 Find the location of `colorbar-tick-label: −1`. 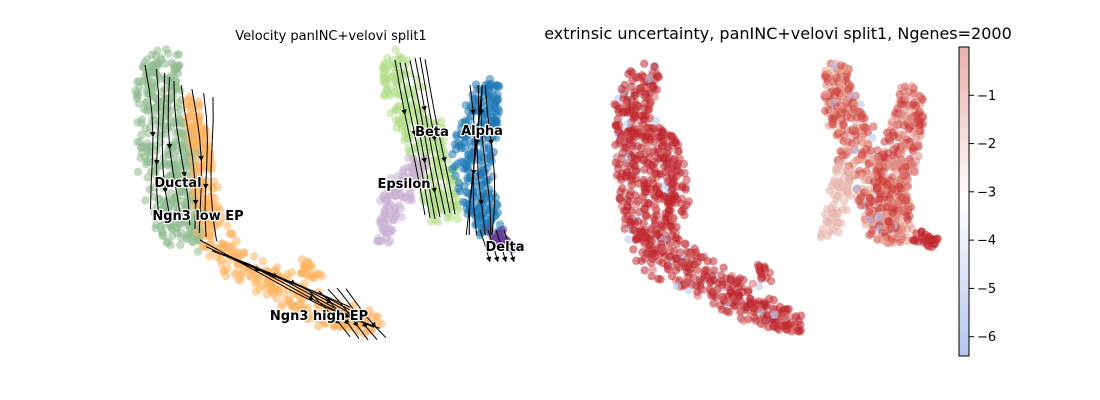

colorbar-tick-label: −1 is located at coordinates (986, 96).